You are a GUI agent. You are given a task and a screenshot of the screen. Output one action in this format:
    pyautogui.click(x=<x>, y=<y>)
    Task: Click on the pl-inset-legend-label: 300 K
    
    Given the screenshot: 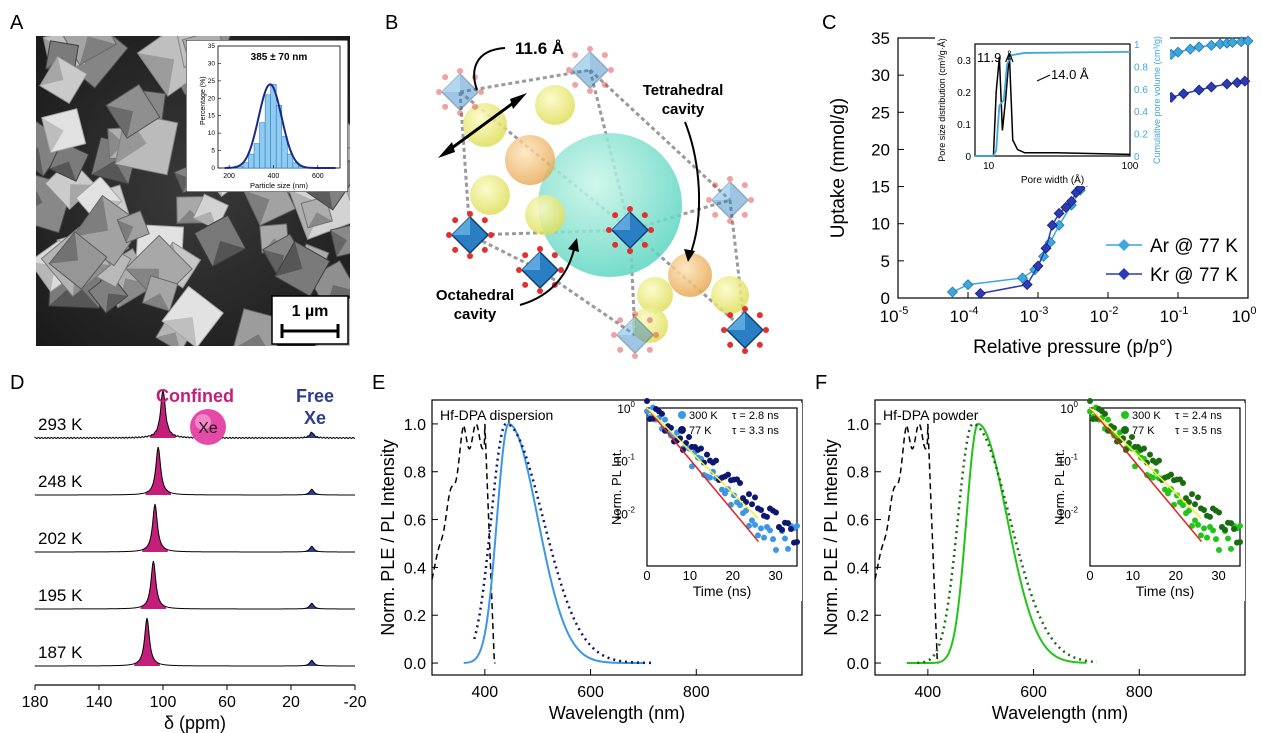 What is the action you would take?
    pyautogui.click(x=1146, y=416)
    